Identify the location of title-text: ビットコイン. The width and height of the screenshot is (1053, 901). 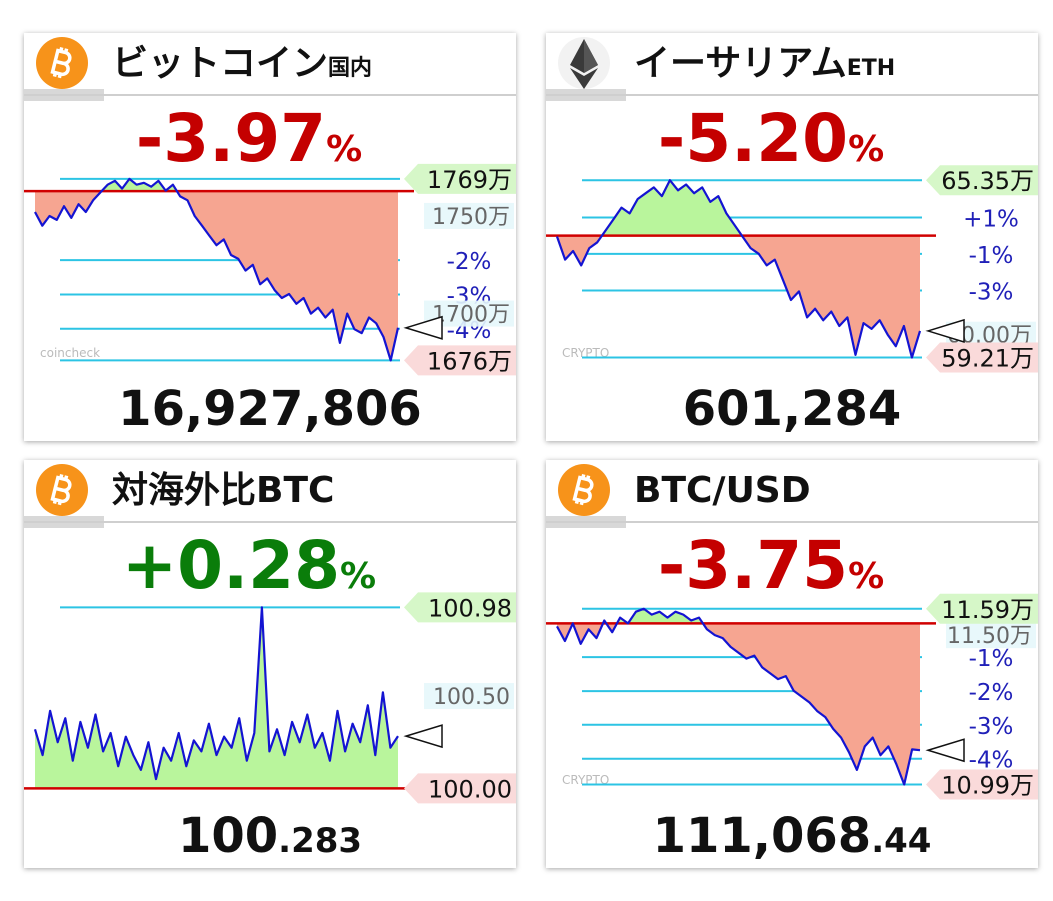
(220, 63).